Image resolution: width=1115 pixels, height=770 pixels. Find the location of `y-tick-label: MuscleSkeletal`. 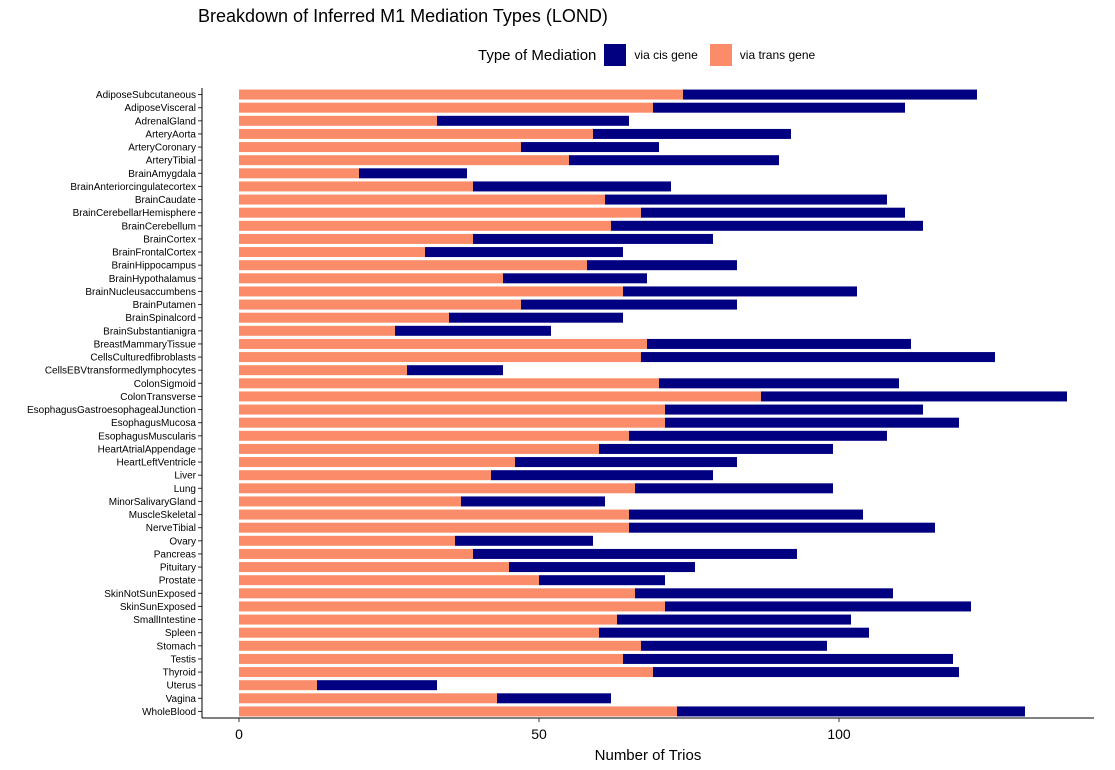

y-tick-label: MuscleSkeletal is located at coordinates (162, 515).